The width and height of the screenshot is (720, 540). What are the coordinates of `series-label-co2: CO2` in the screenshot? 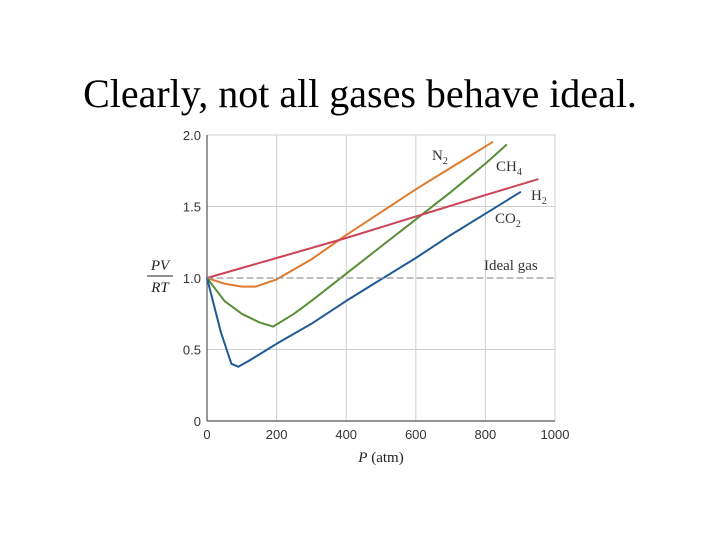 It's located at (508, 220).